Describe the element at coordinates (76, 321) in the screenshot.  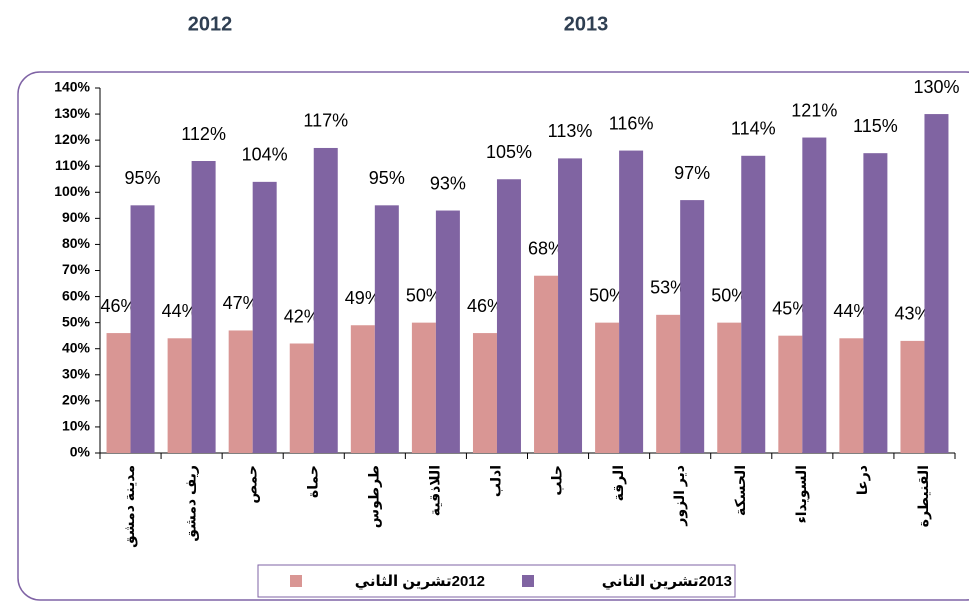
I see `y-tick-label: 50%` at that location.